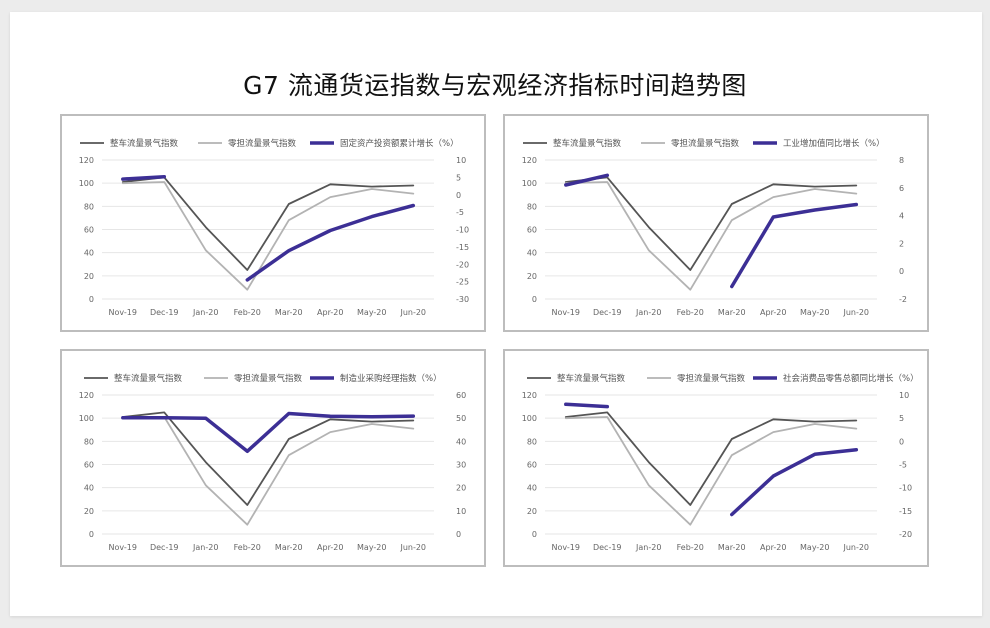  I want to click on legend-label: 工业增加值同比增长（%）, so click(834, 143).